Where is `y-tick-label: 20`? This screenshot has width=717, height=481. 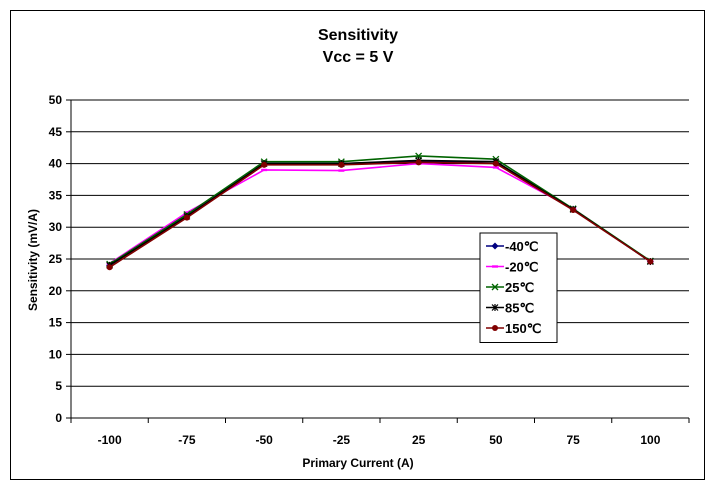 y-tick-label: 20 is located at coordinates (56, 291).